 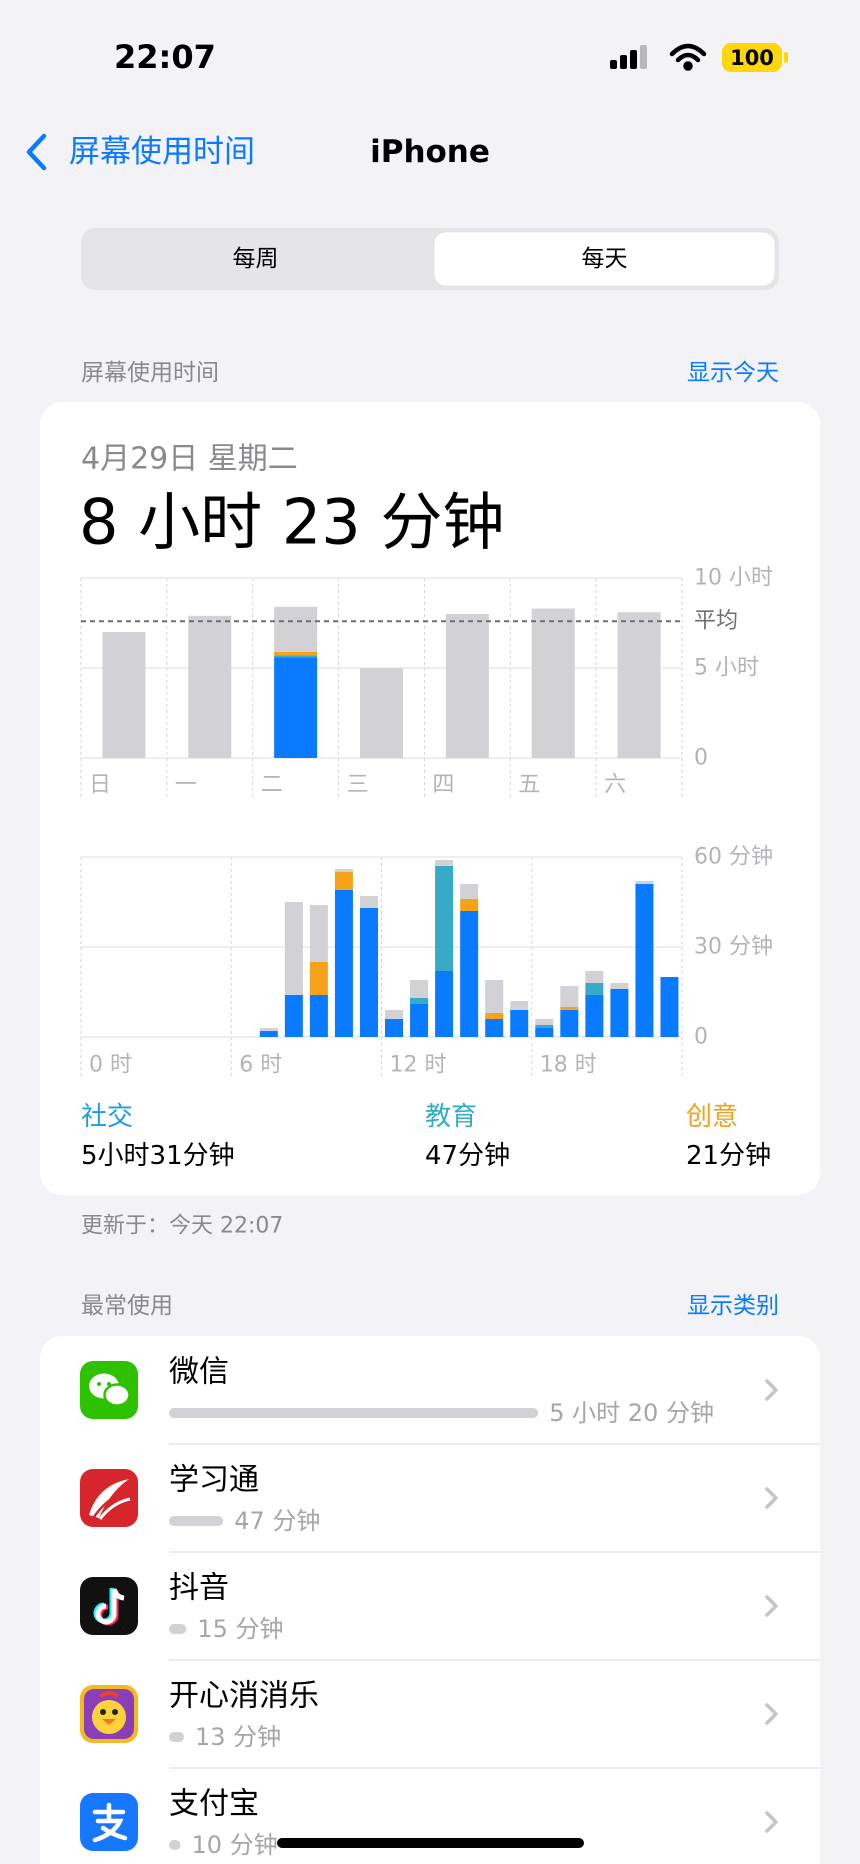 What do you see at coordinates (235, 1845) in the screenshot?
I see `usage-time: 10 分钟` at bounding box center [235, 1845].